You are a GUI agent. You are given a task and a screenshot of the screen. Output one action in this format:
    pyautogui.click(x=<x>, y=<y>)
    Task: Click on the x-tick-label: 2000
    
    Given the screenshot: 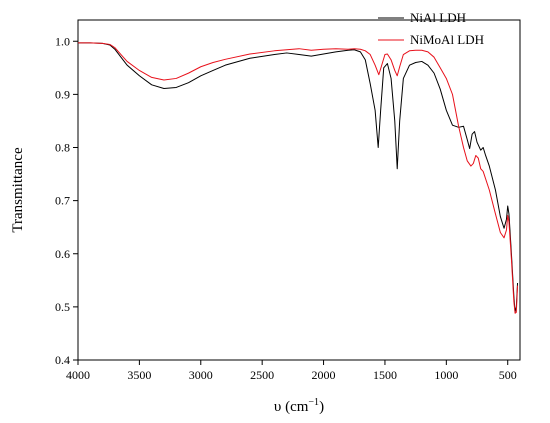 What is the action you would take?
    pyautogui.click(x=324, y=375)
    